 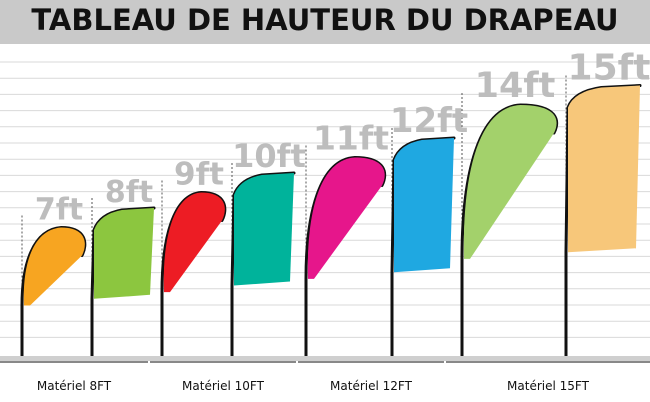 What do you see at coordinates (129, 192) in the screenshot?
I see `height-label-8ft: 8ft` at bounding box center [129, 192].